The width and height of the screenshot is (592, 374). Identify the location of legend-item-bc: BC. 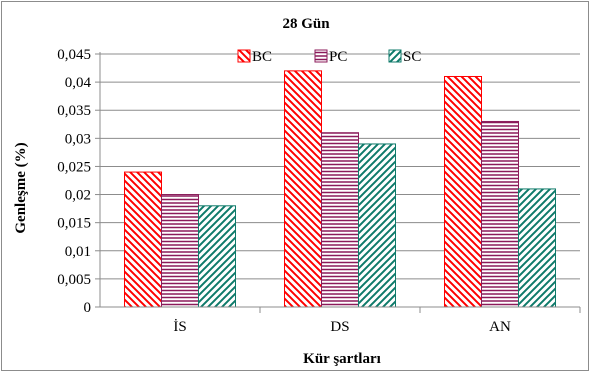
(254, 57).